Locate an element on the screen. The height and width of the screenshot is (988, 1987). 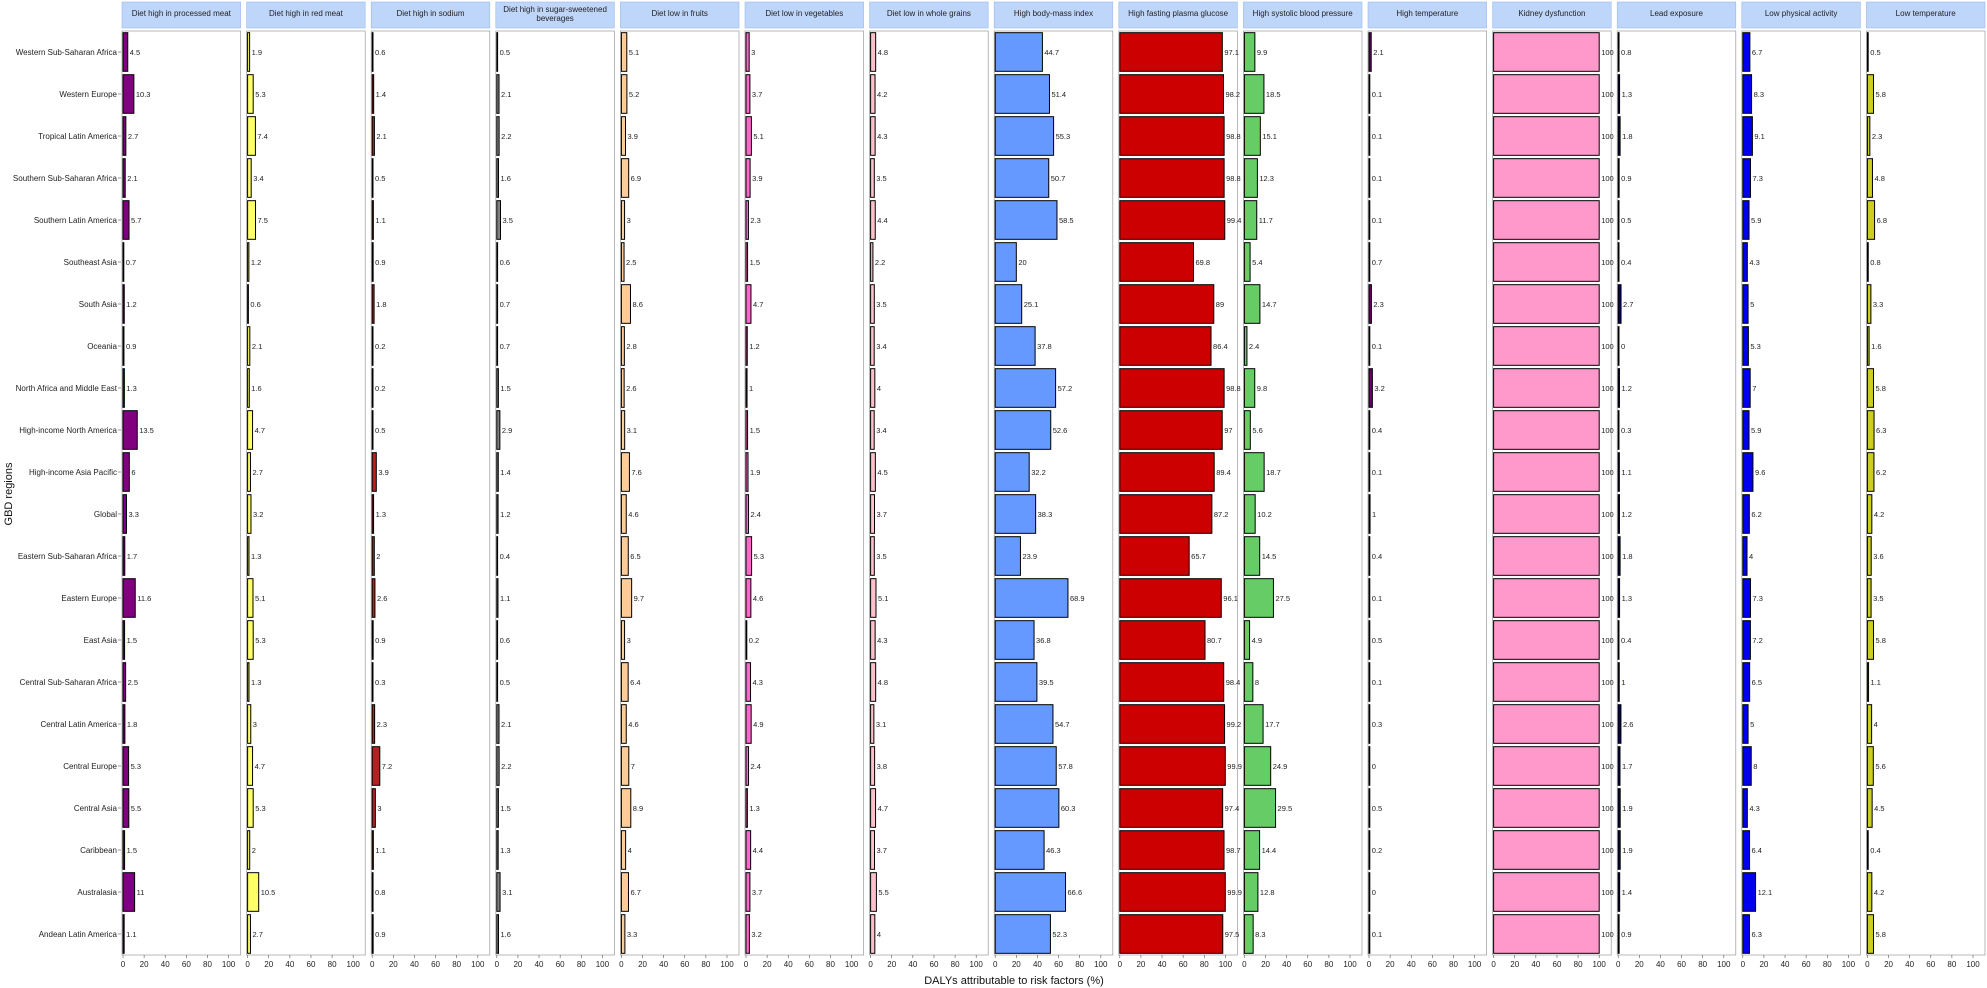
region-label: Southern Sub-Saharan Africa is located at coordinates (65, 178).